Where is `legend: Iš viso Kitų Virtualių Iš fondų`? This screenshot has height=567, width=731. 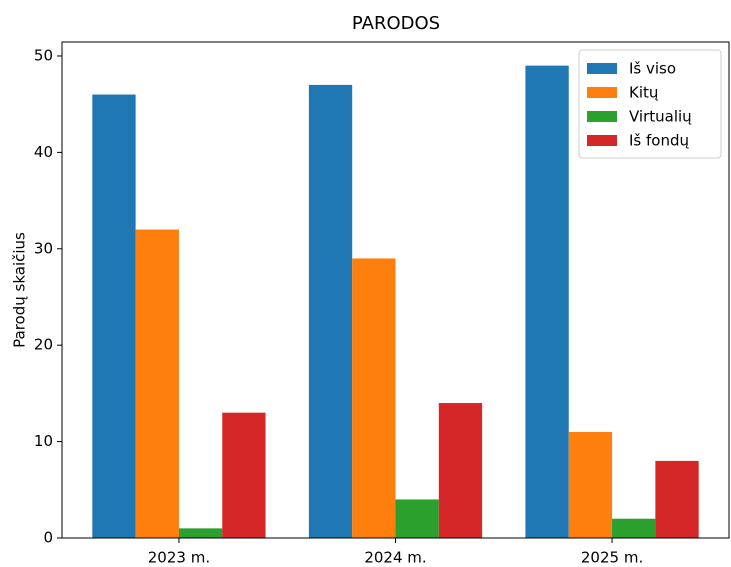
legend: Iš viso Kitų Virtualių Iš fondų is located at coordinates (650, 104).